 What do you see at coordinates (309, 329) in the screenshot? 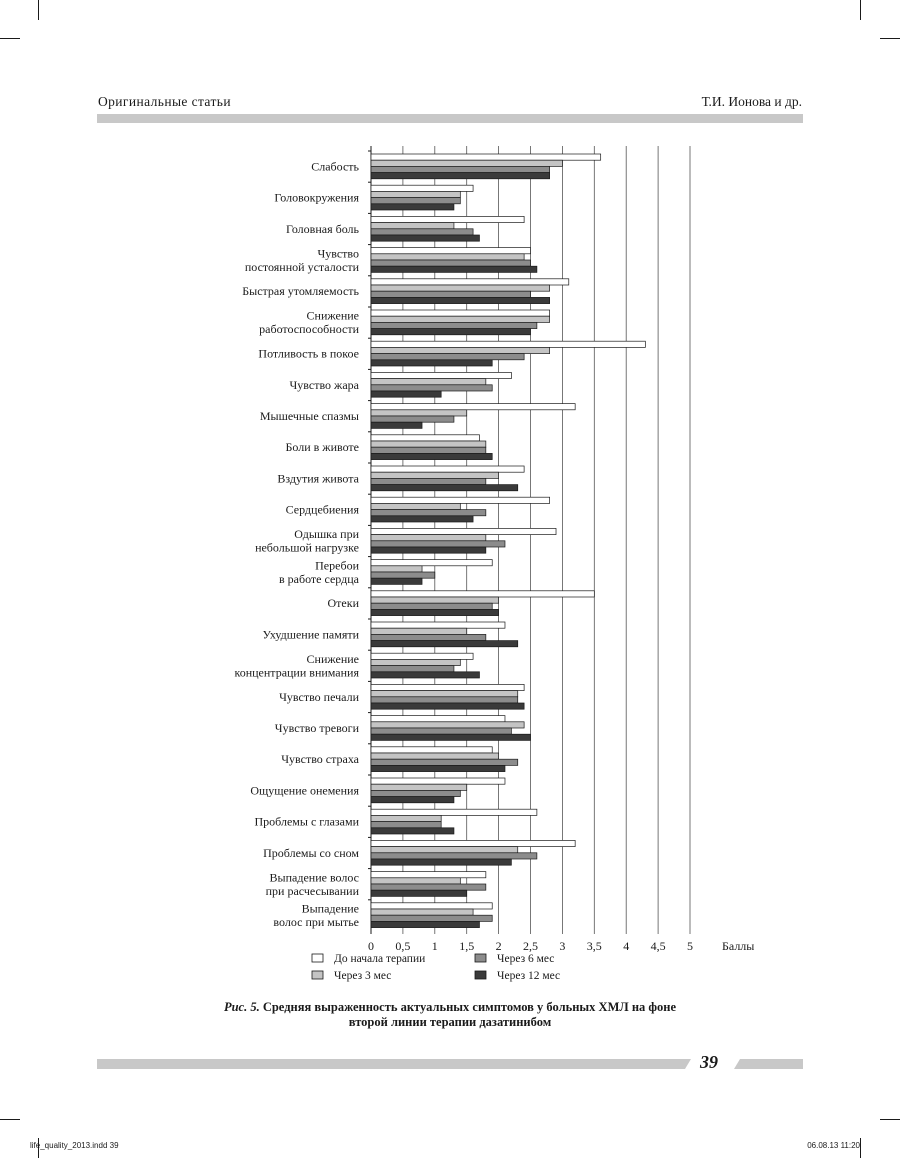
I see `category-label: работоспособности` at bounding box center [309, 329].